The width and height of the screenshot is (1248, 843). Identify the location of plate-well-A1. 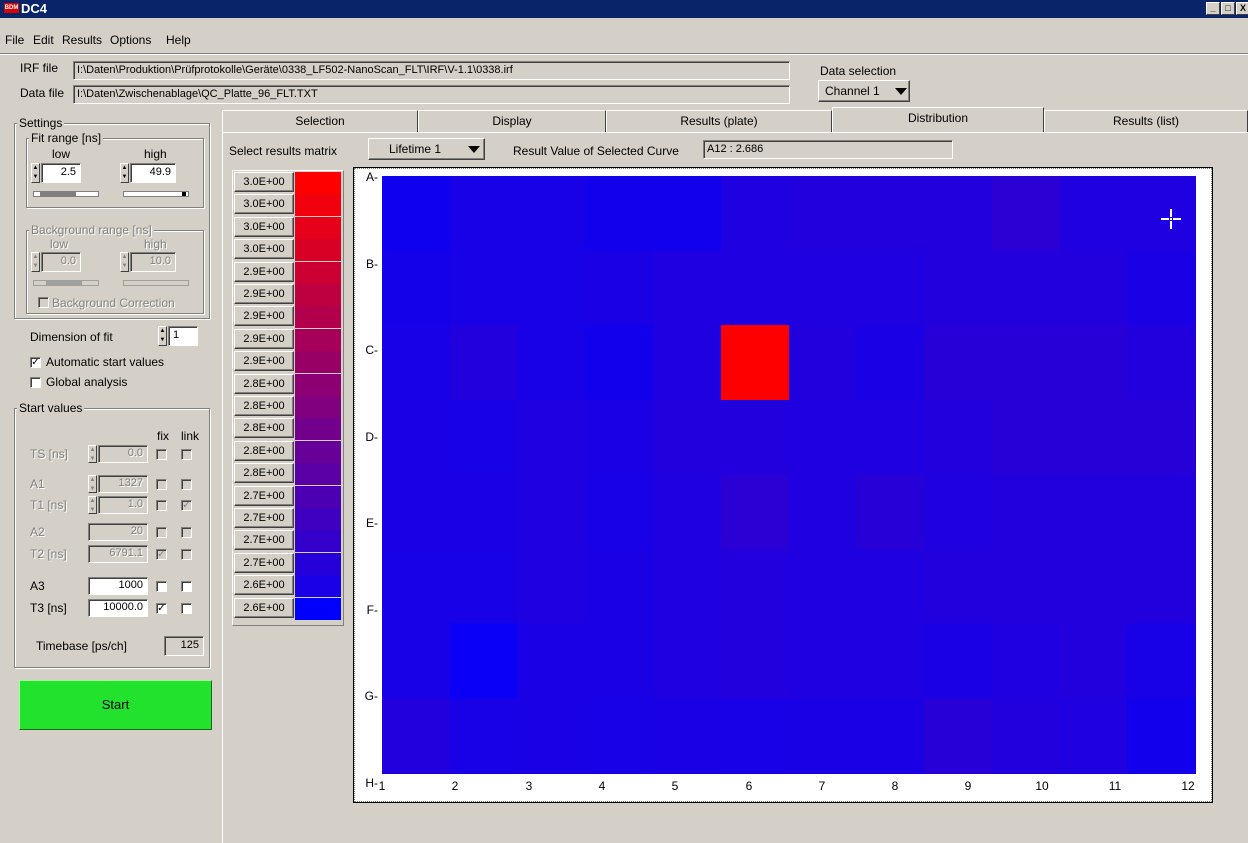
(416, 214).